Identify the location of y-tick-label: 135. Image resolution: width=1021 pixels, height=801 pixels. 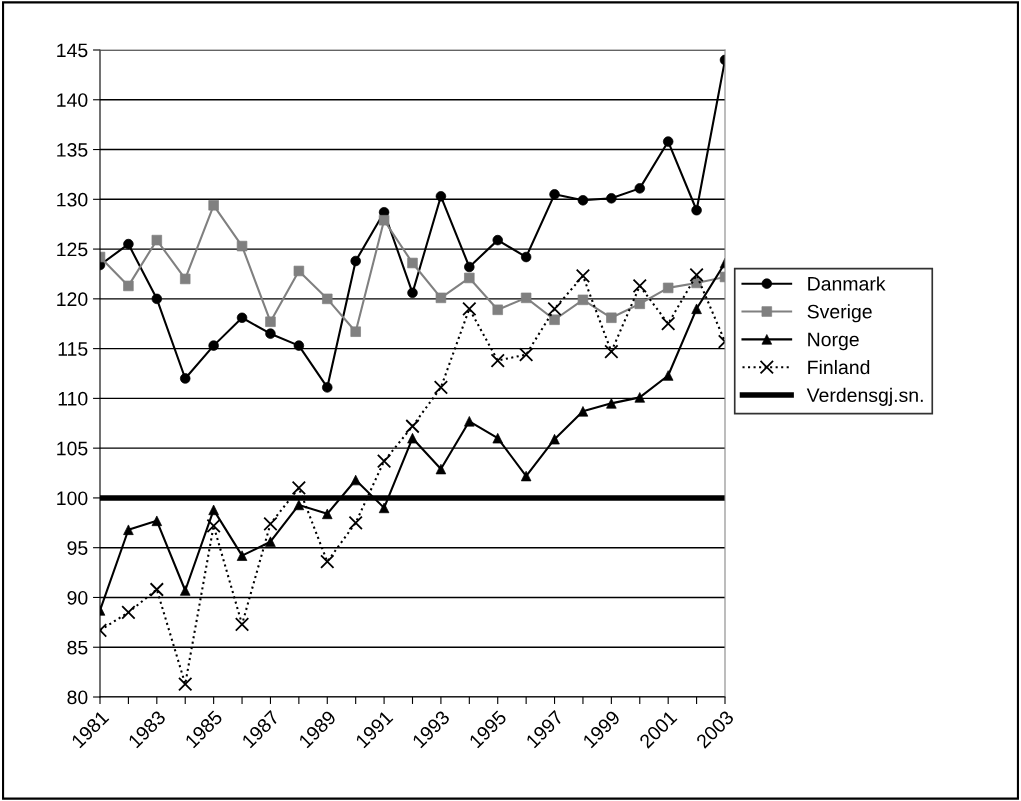
(72, 150).